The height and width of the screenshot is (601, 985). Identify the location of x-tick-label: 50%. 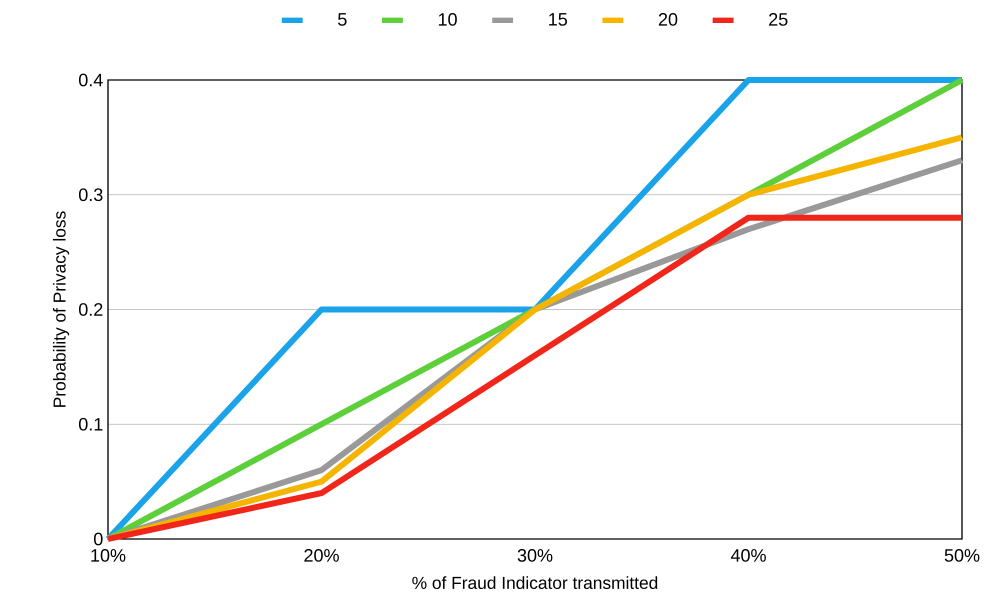
(962, 555).